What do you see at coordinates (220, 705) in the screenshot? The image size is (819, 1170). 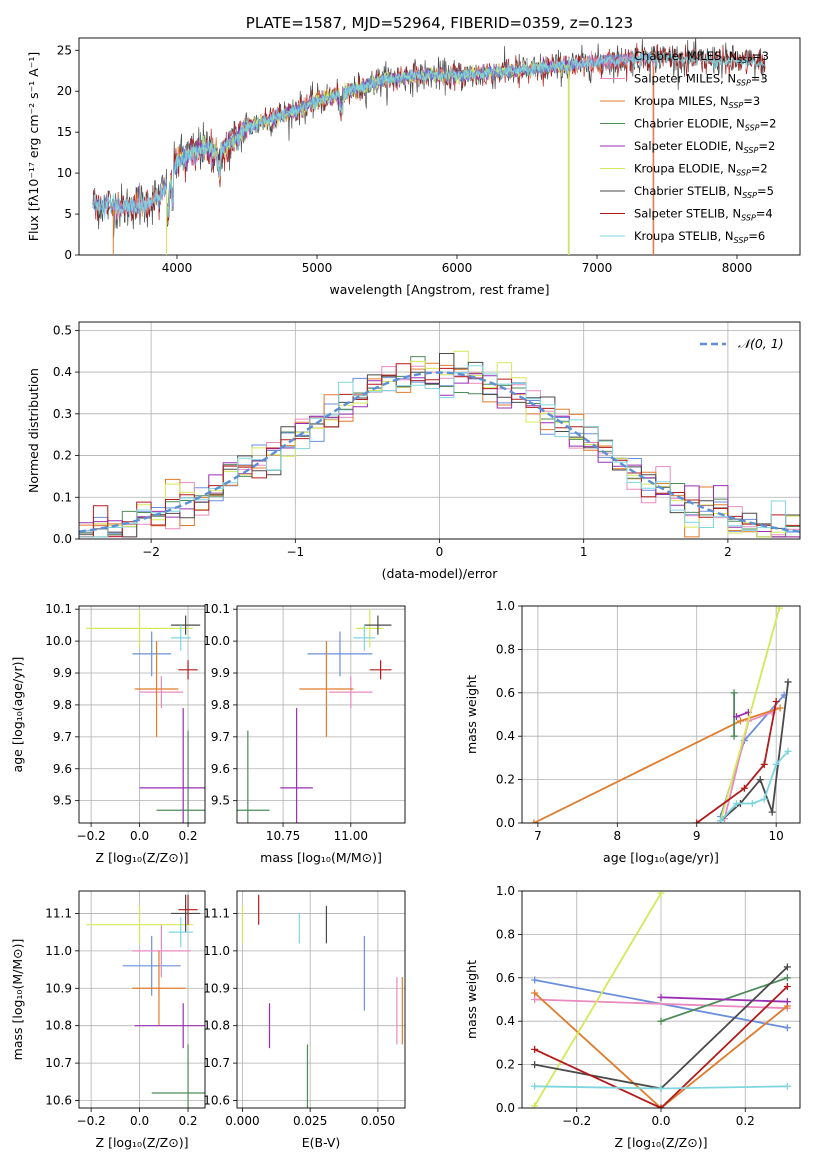 I see `y-tick-label: 9.8` at bounding box center [220, 705].